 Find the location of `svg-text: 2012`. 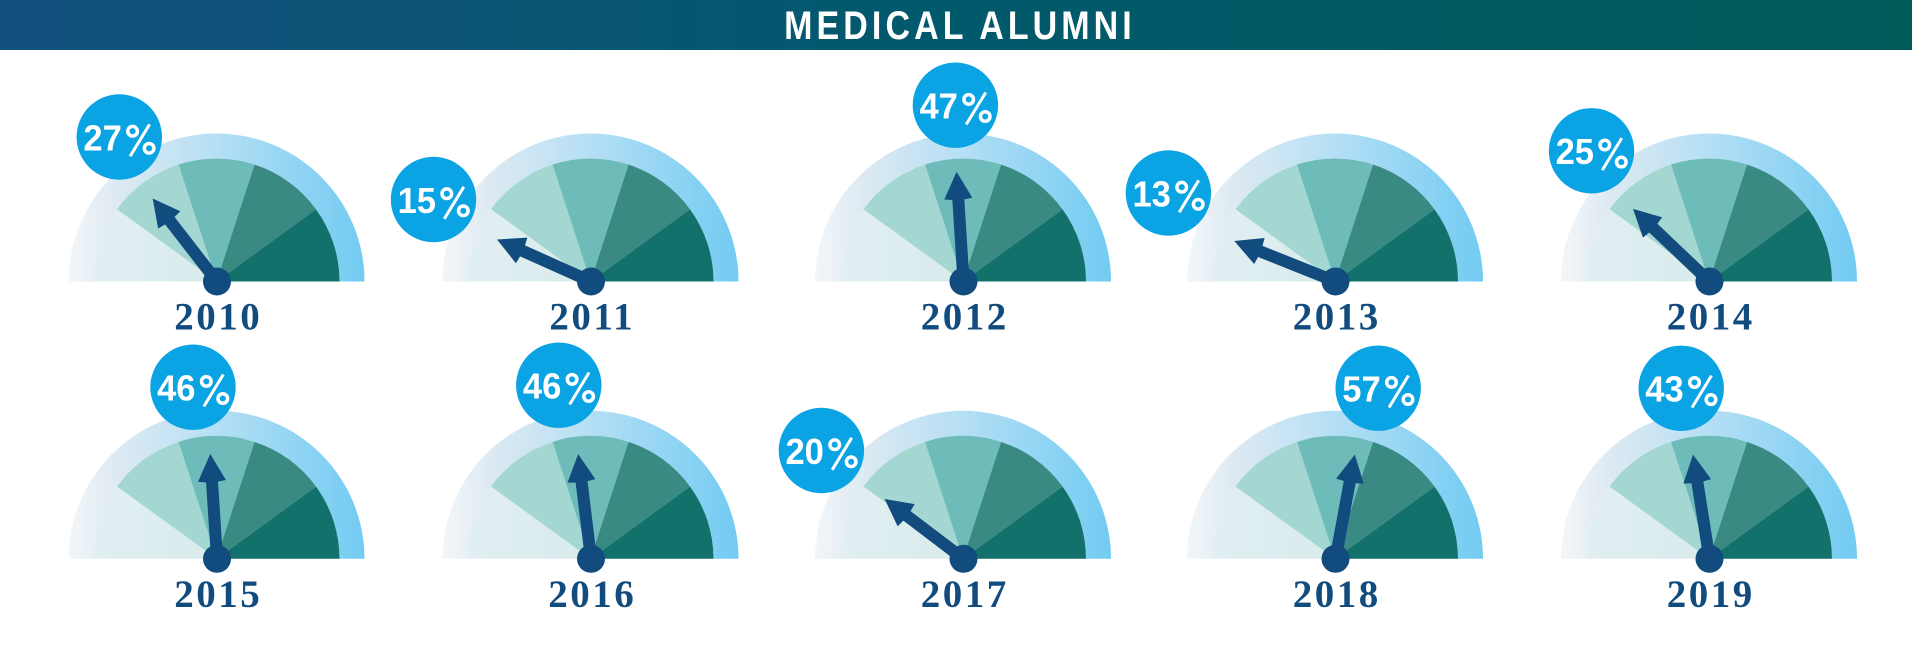

svg-text: 2012 is located at coordinates (965, 317).